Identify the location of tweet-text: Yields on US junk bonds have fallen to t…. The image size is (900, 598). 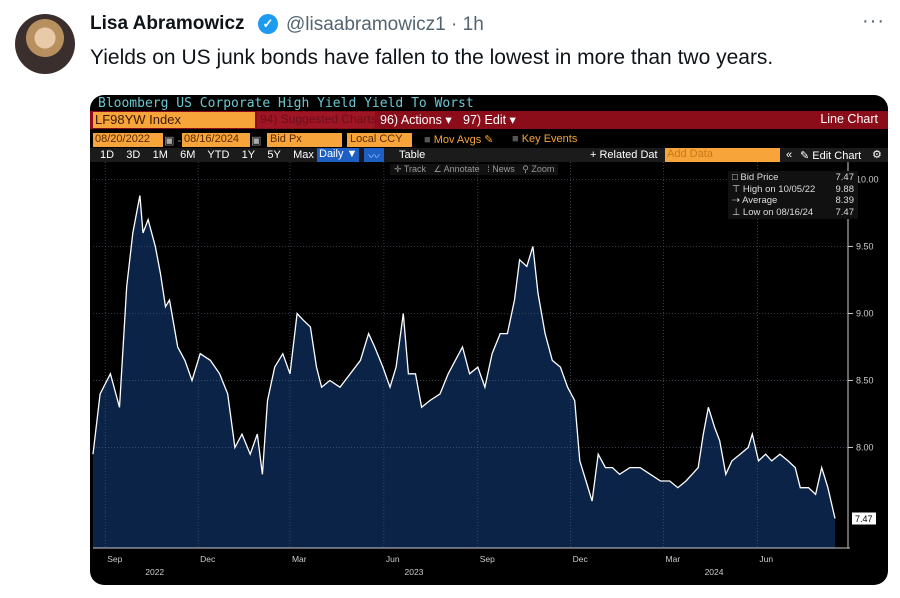
(432, 57).